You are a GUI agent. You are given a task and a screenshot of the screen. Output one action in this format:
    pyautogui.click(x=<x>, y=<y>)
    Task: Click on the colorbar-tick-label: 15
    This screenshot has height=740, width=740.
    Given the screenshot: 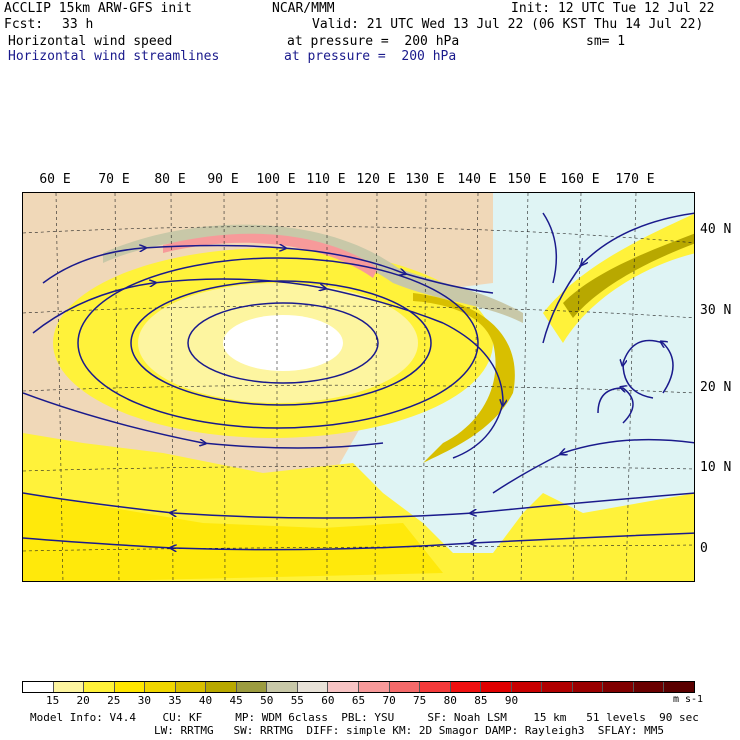 What is the action you would take?
    pyautogui.click(x=52, y=700)
    